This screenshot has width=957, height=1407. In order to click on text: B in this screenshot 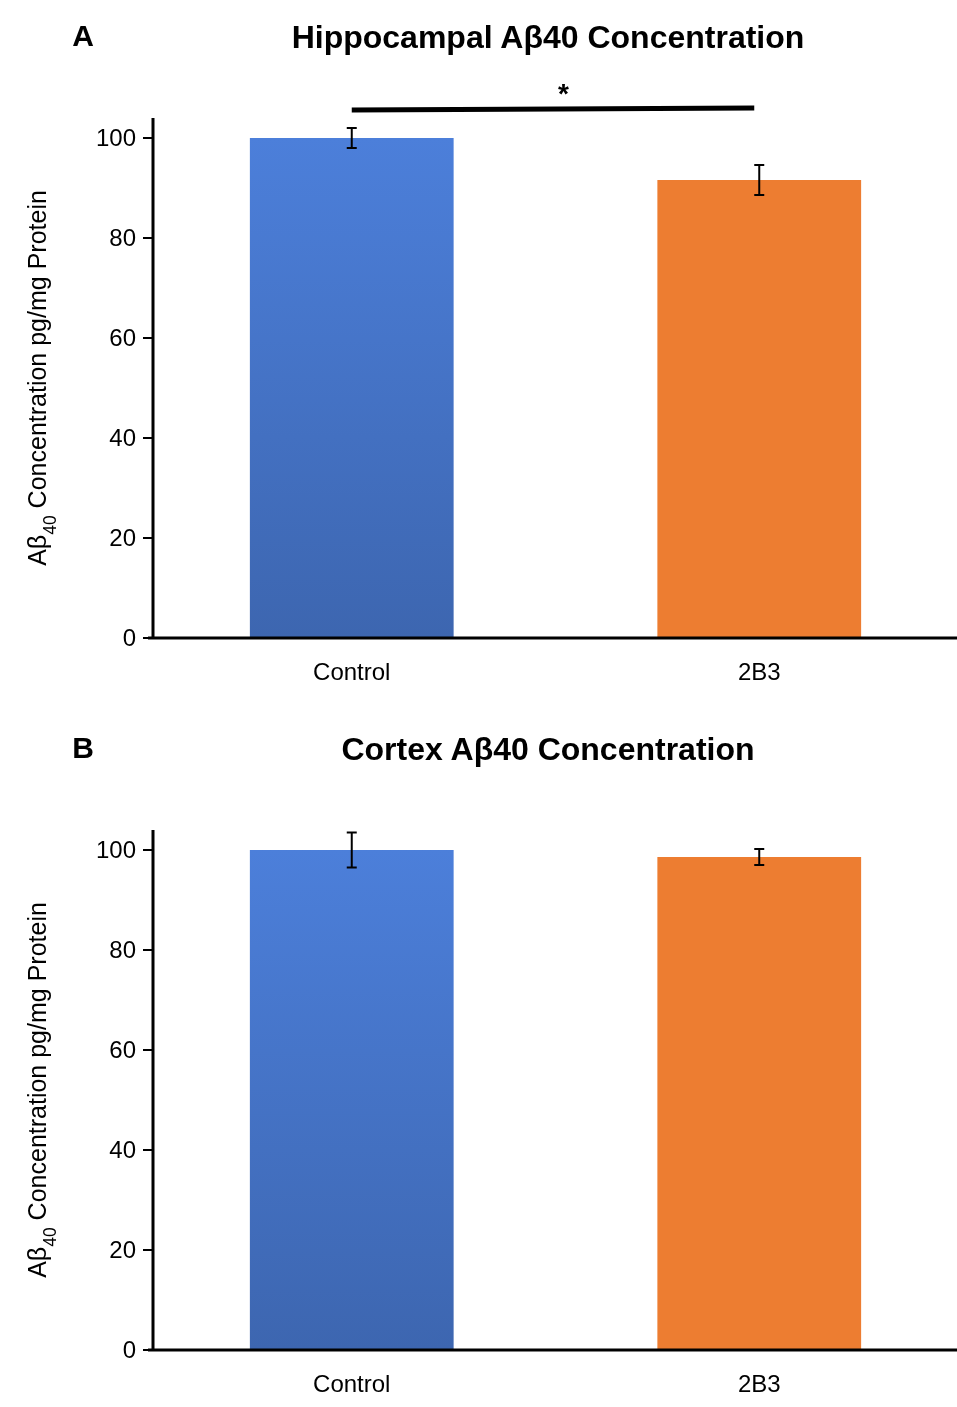, I will do `click(83, 747)`.